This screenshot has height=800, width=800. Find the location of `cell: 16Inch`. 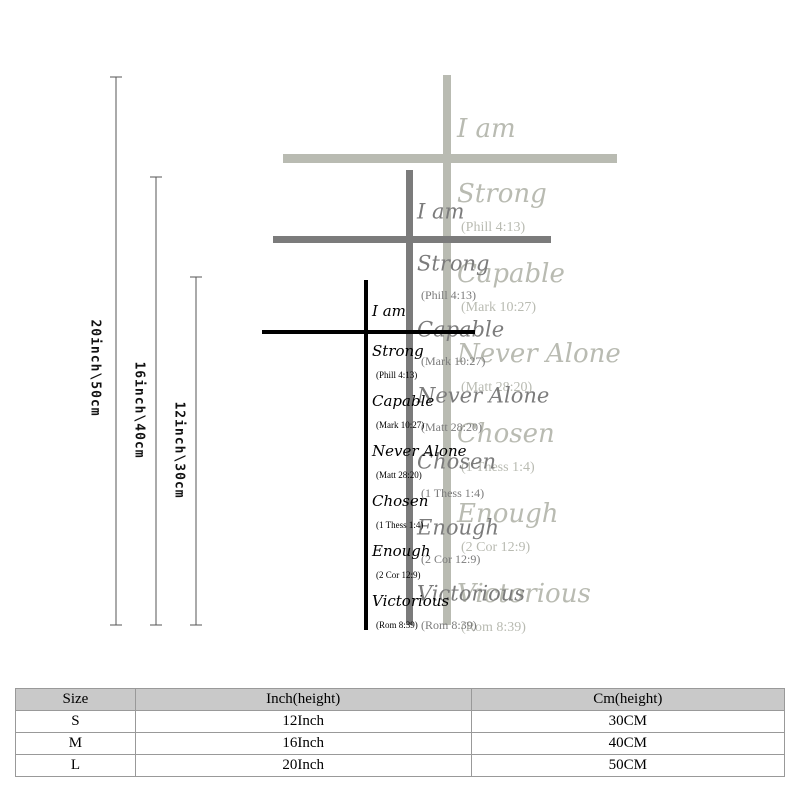

cell: 16Inch is located at coordinates (303, 743).